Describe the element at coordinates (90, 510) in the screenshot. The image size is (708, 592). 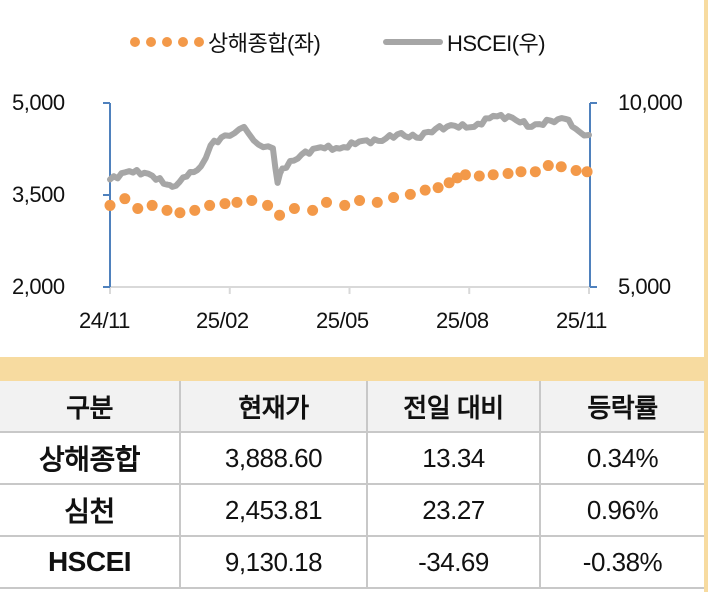
I see `row-name: 심천` at that location.